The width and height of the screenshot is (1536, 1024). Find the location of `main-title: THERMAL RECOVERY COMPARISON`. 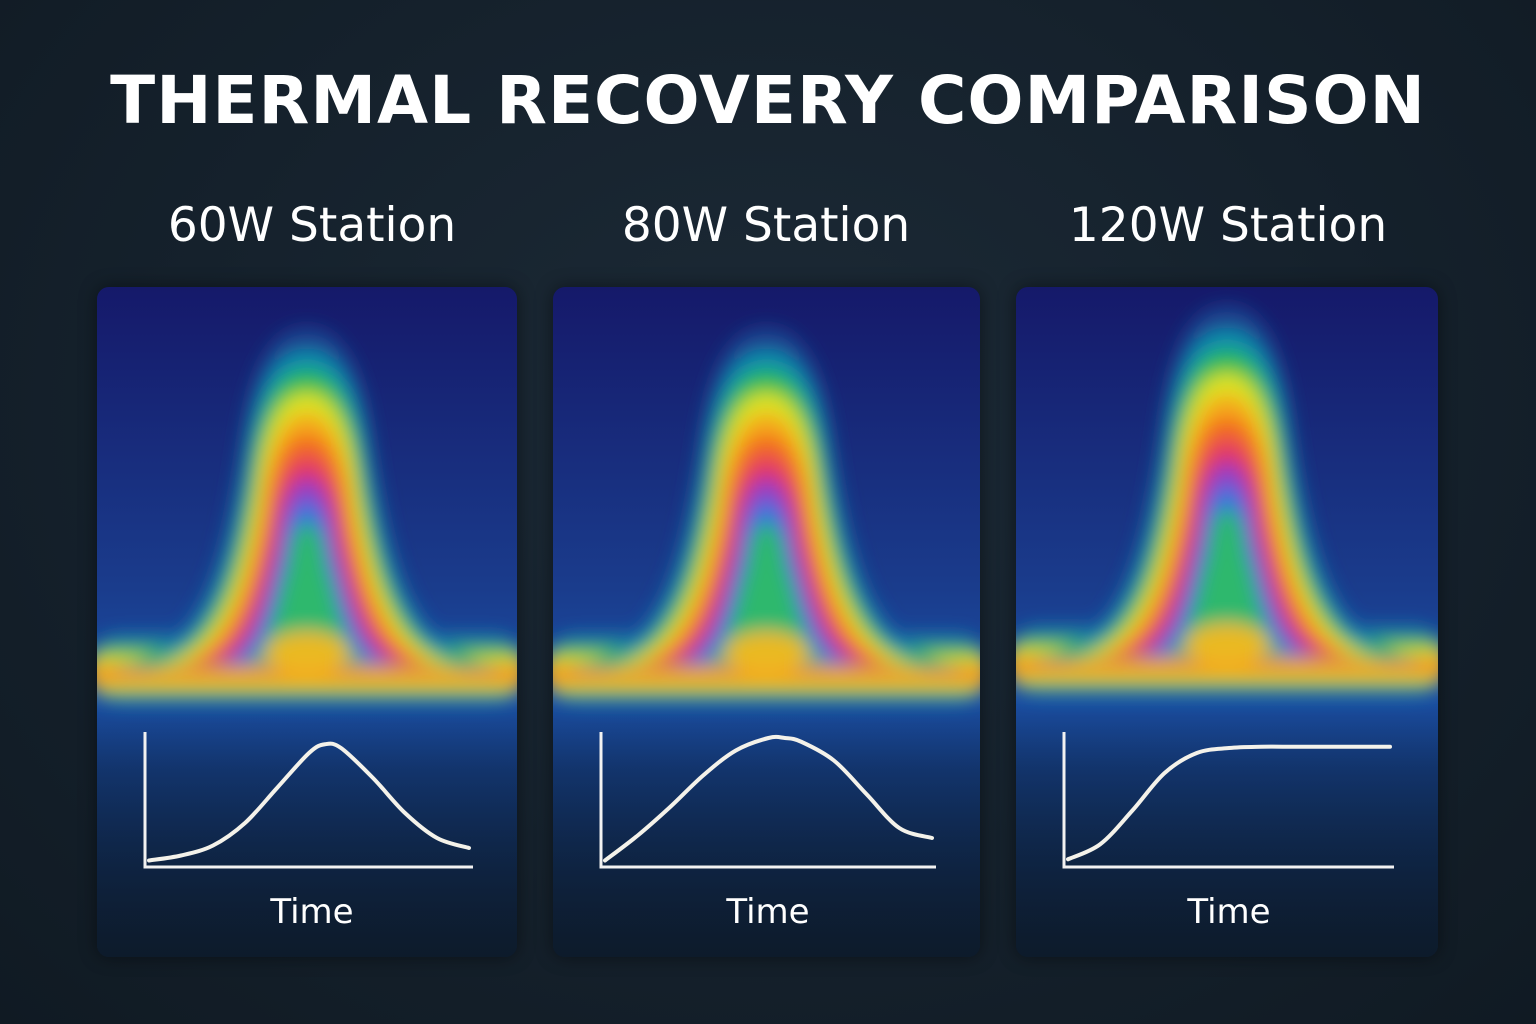

main-title: THERMAL RECOVERY COMPARISON is located at coordinates (768, 100).